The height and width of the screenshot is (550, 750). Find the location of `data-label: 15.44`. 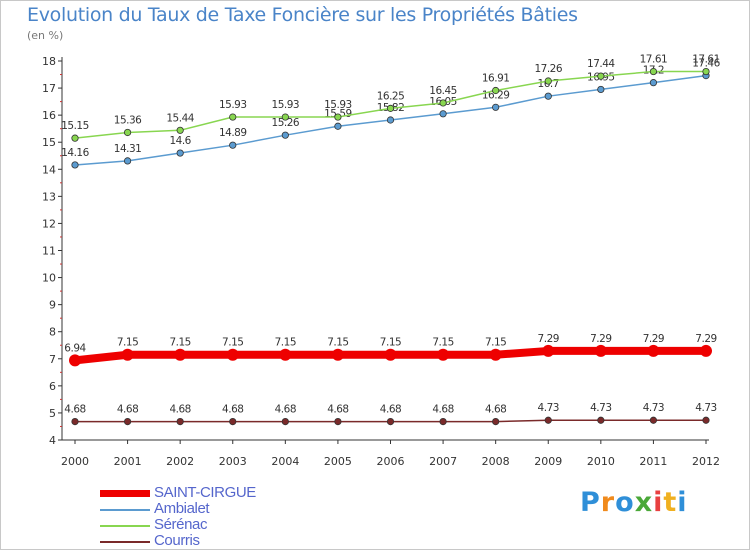

data-label: 15.44 is located at coordinates (180, 118).